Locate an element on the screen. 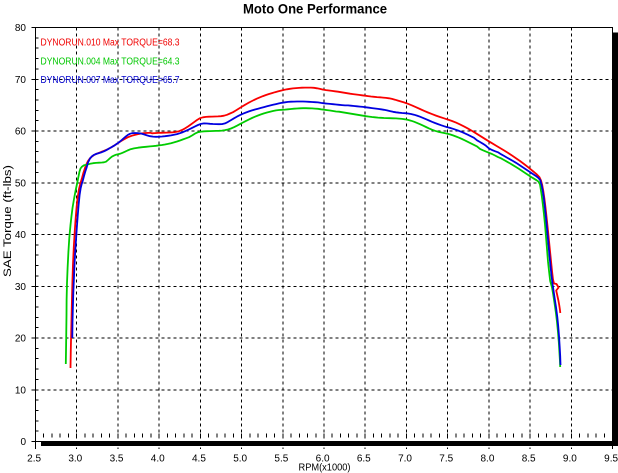 The image size is (618, 473). svg-text: SAE Torque (ft-lbs) is located at coordinates (8, 221).